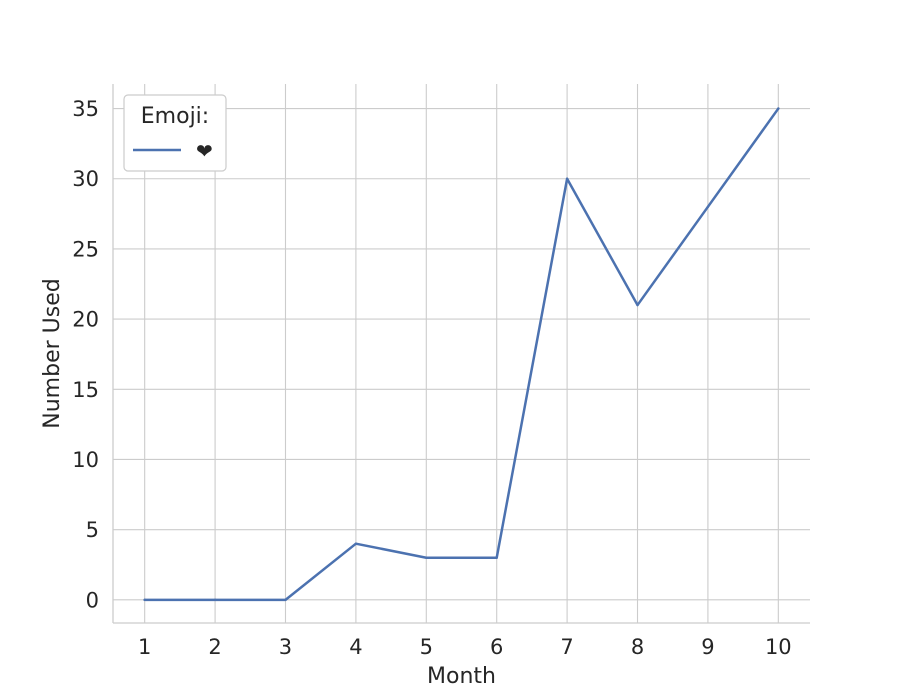 The height and width of the screenshot is (700, 900). I want to click on legend-box, so click(175, 133).